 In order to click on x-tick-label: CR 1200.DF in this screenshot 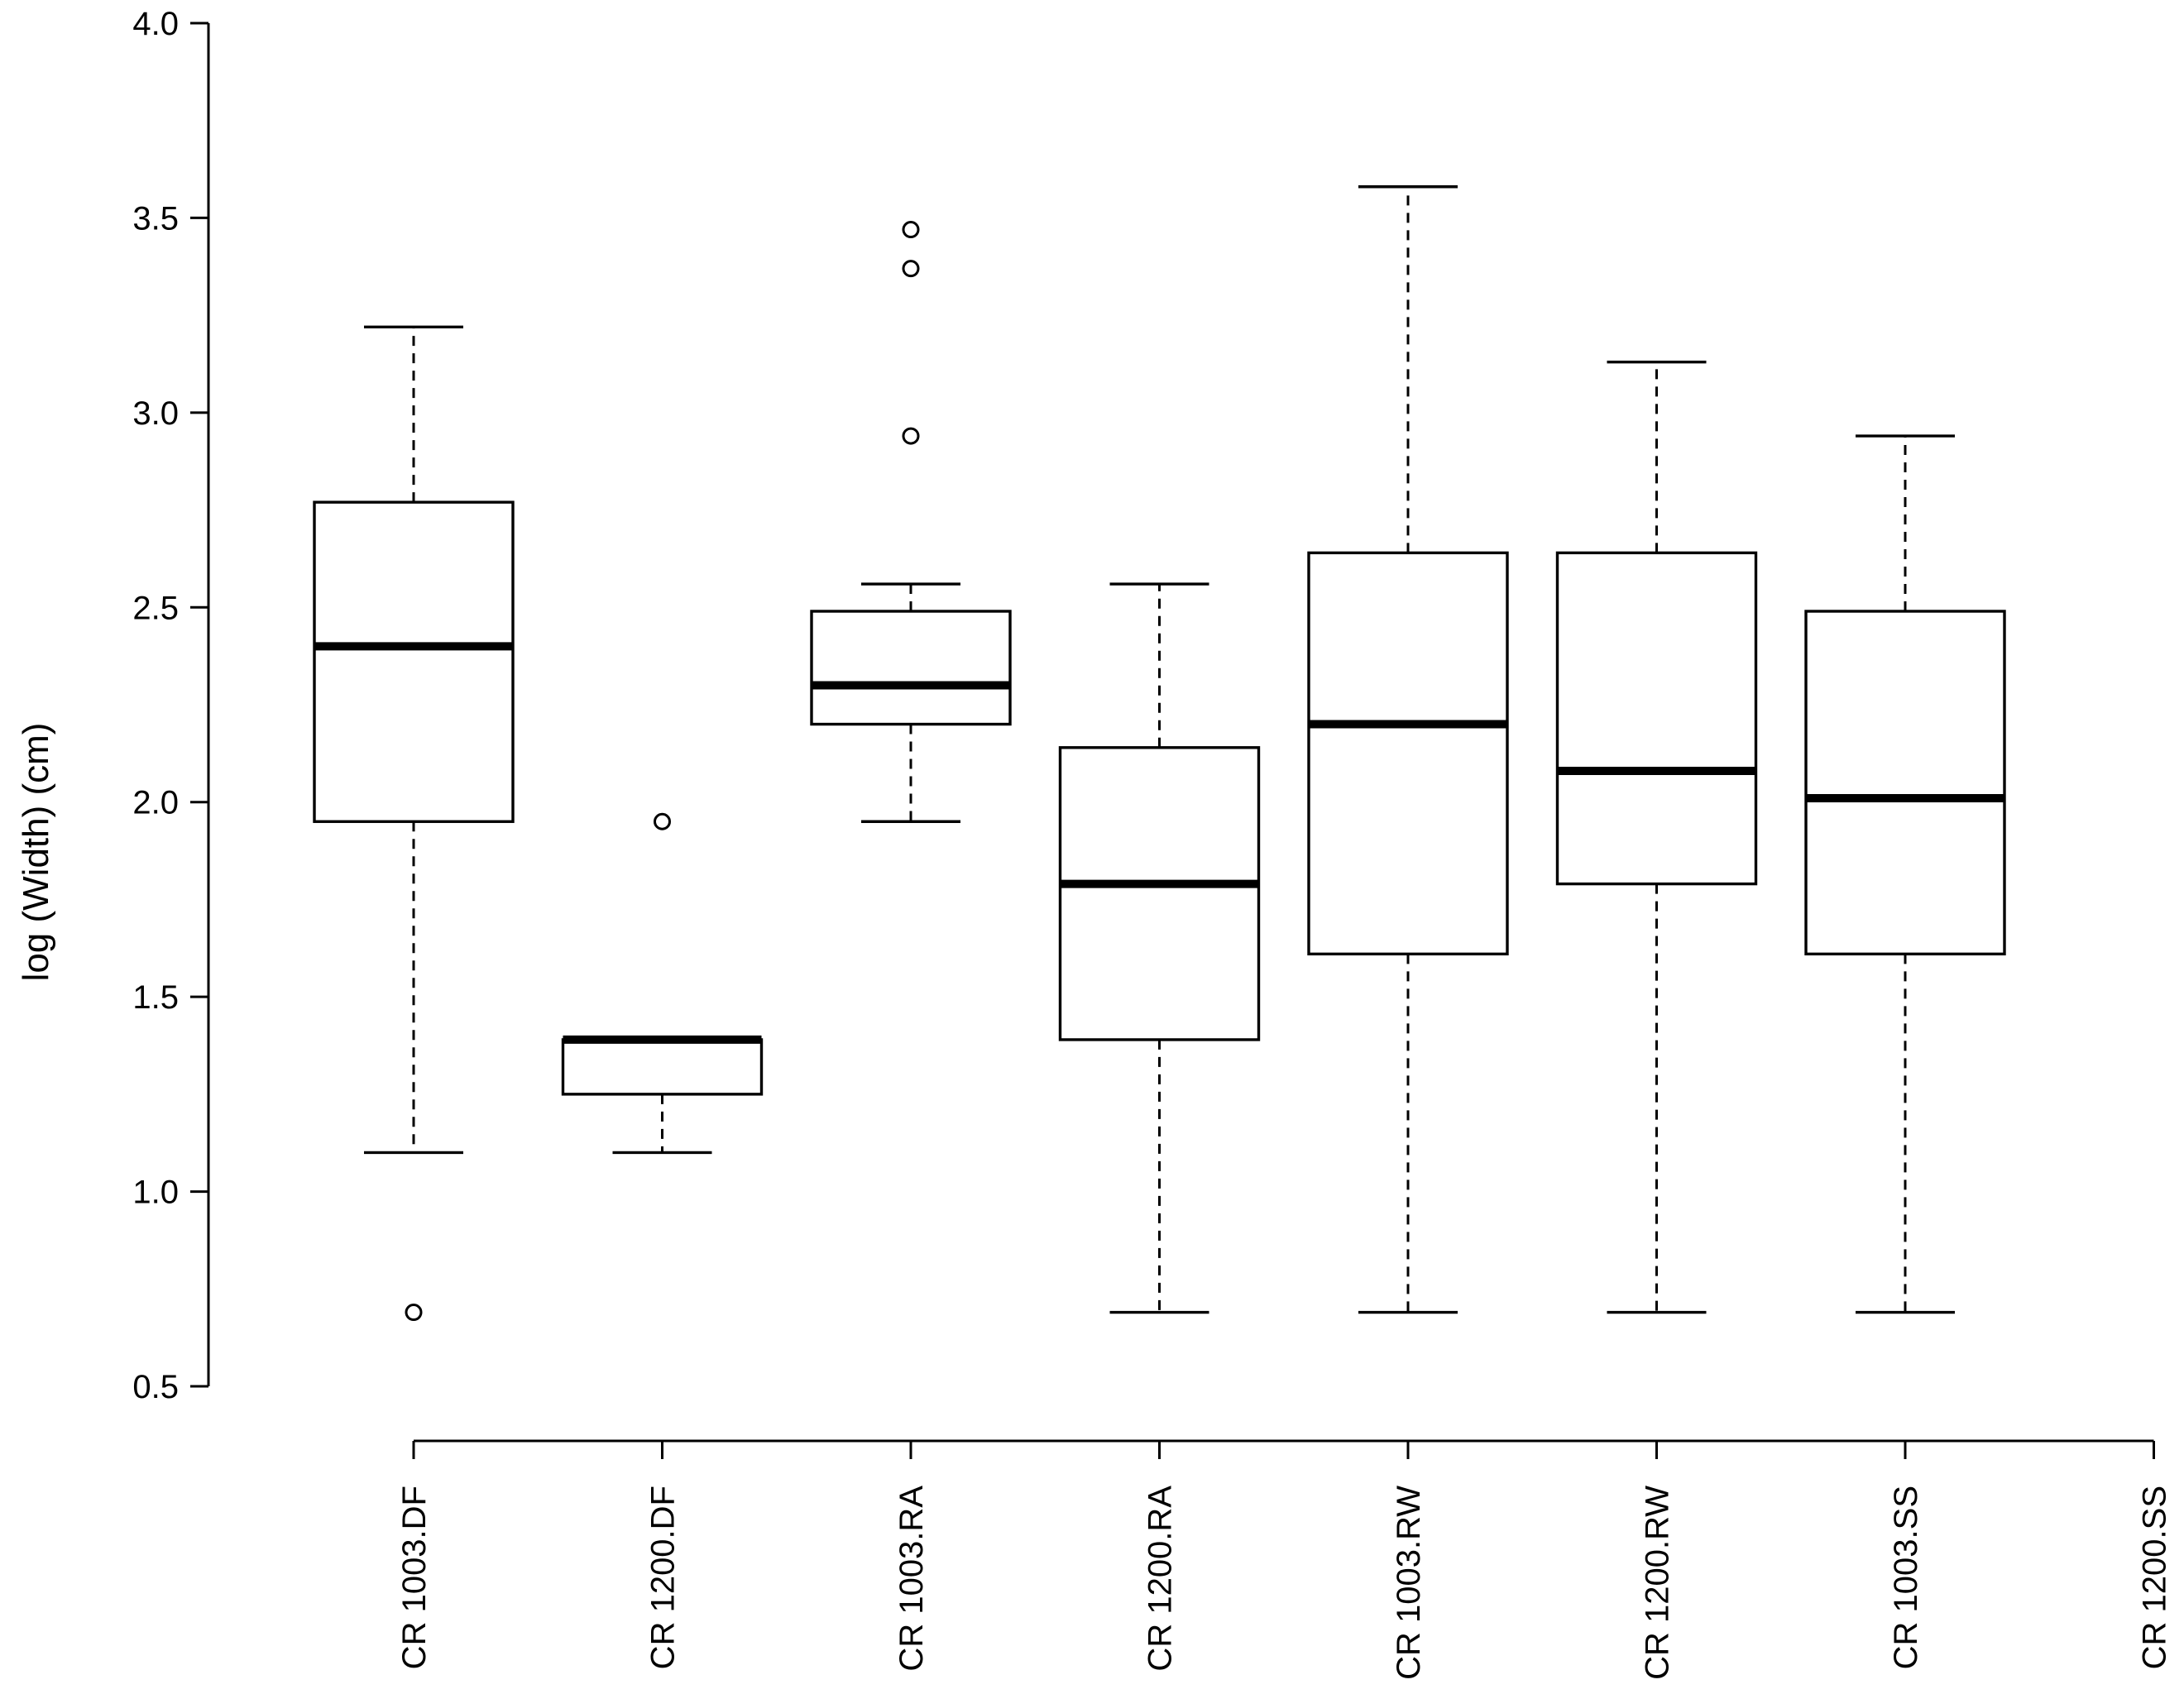, I will do `click(663, 1577)`.